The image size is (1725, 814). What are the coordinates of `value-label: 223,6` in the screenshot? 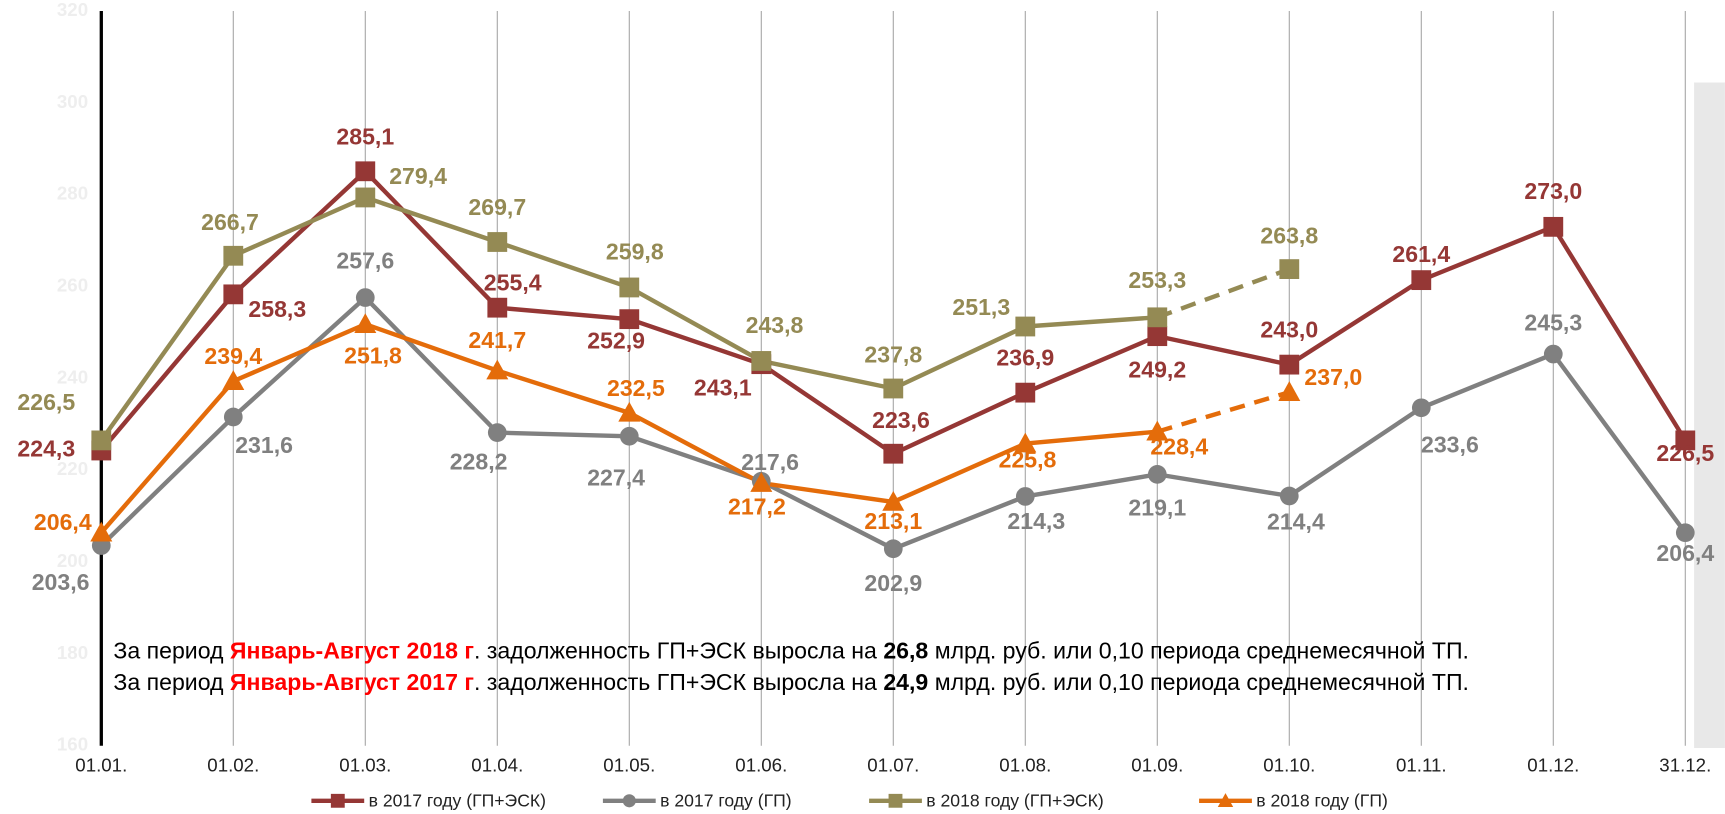 It's located at (901, 420).